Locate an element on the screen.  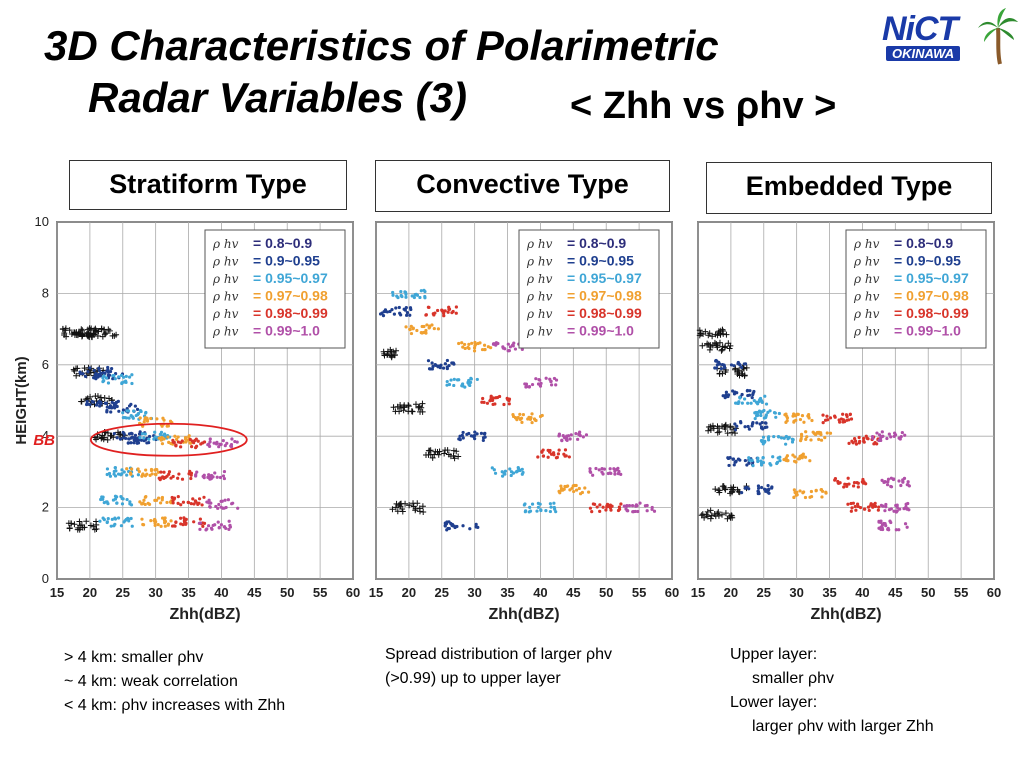
legend-symbol: ρ hv is located at coordinates (225, 244).